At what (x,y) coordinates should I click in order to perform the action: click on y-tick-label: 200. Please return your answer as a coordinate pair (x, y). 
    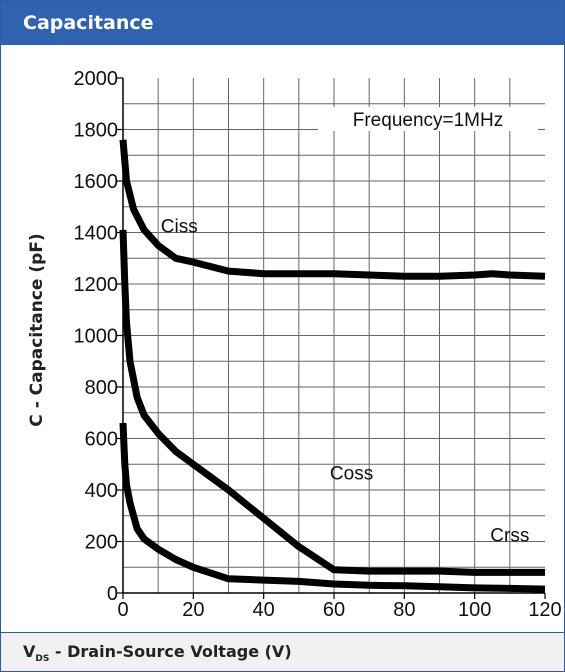
    Looking at the image, I should click on (101, 543).